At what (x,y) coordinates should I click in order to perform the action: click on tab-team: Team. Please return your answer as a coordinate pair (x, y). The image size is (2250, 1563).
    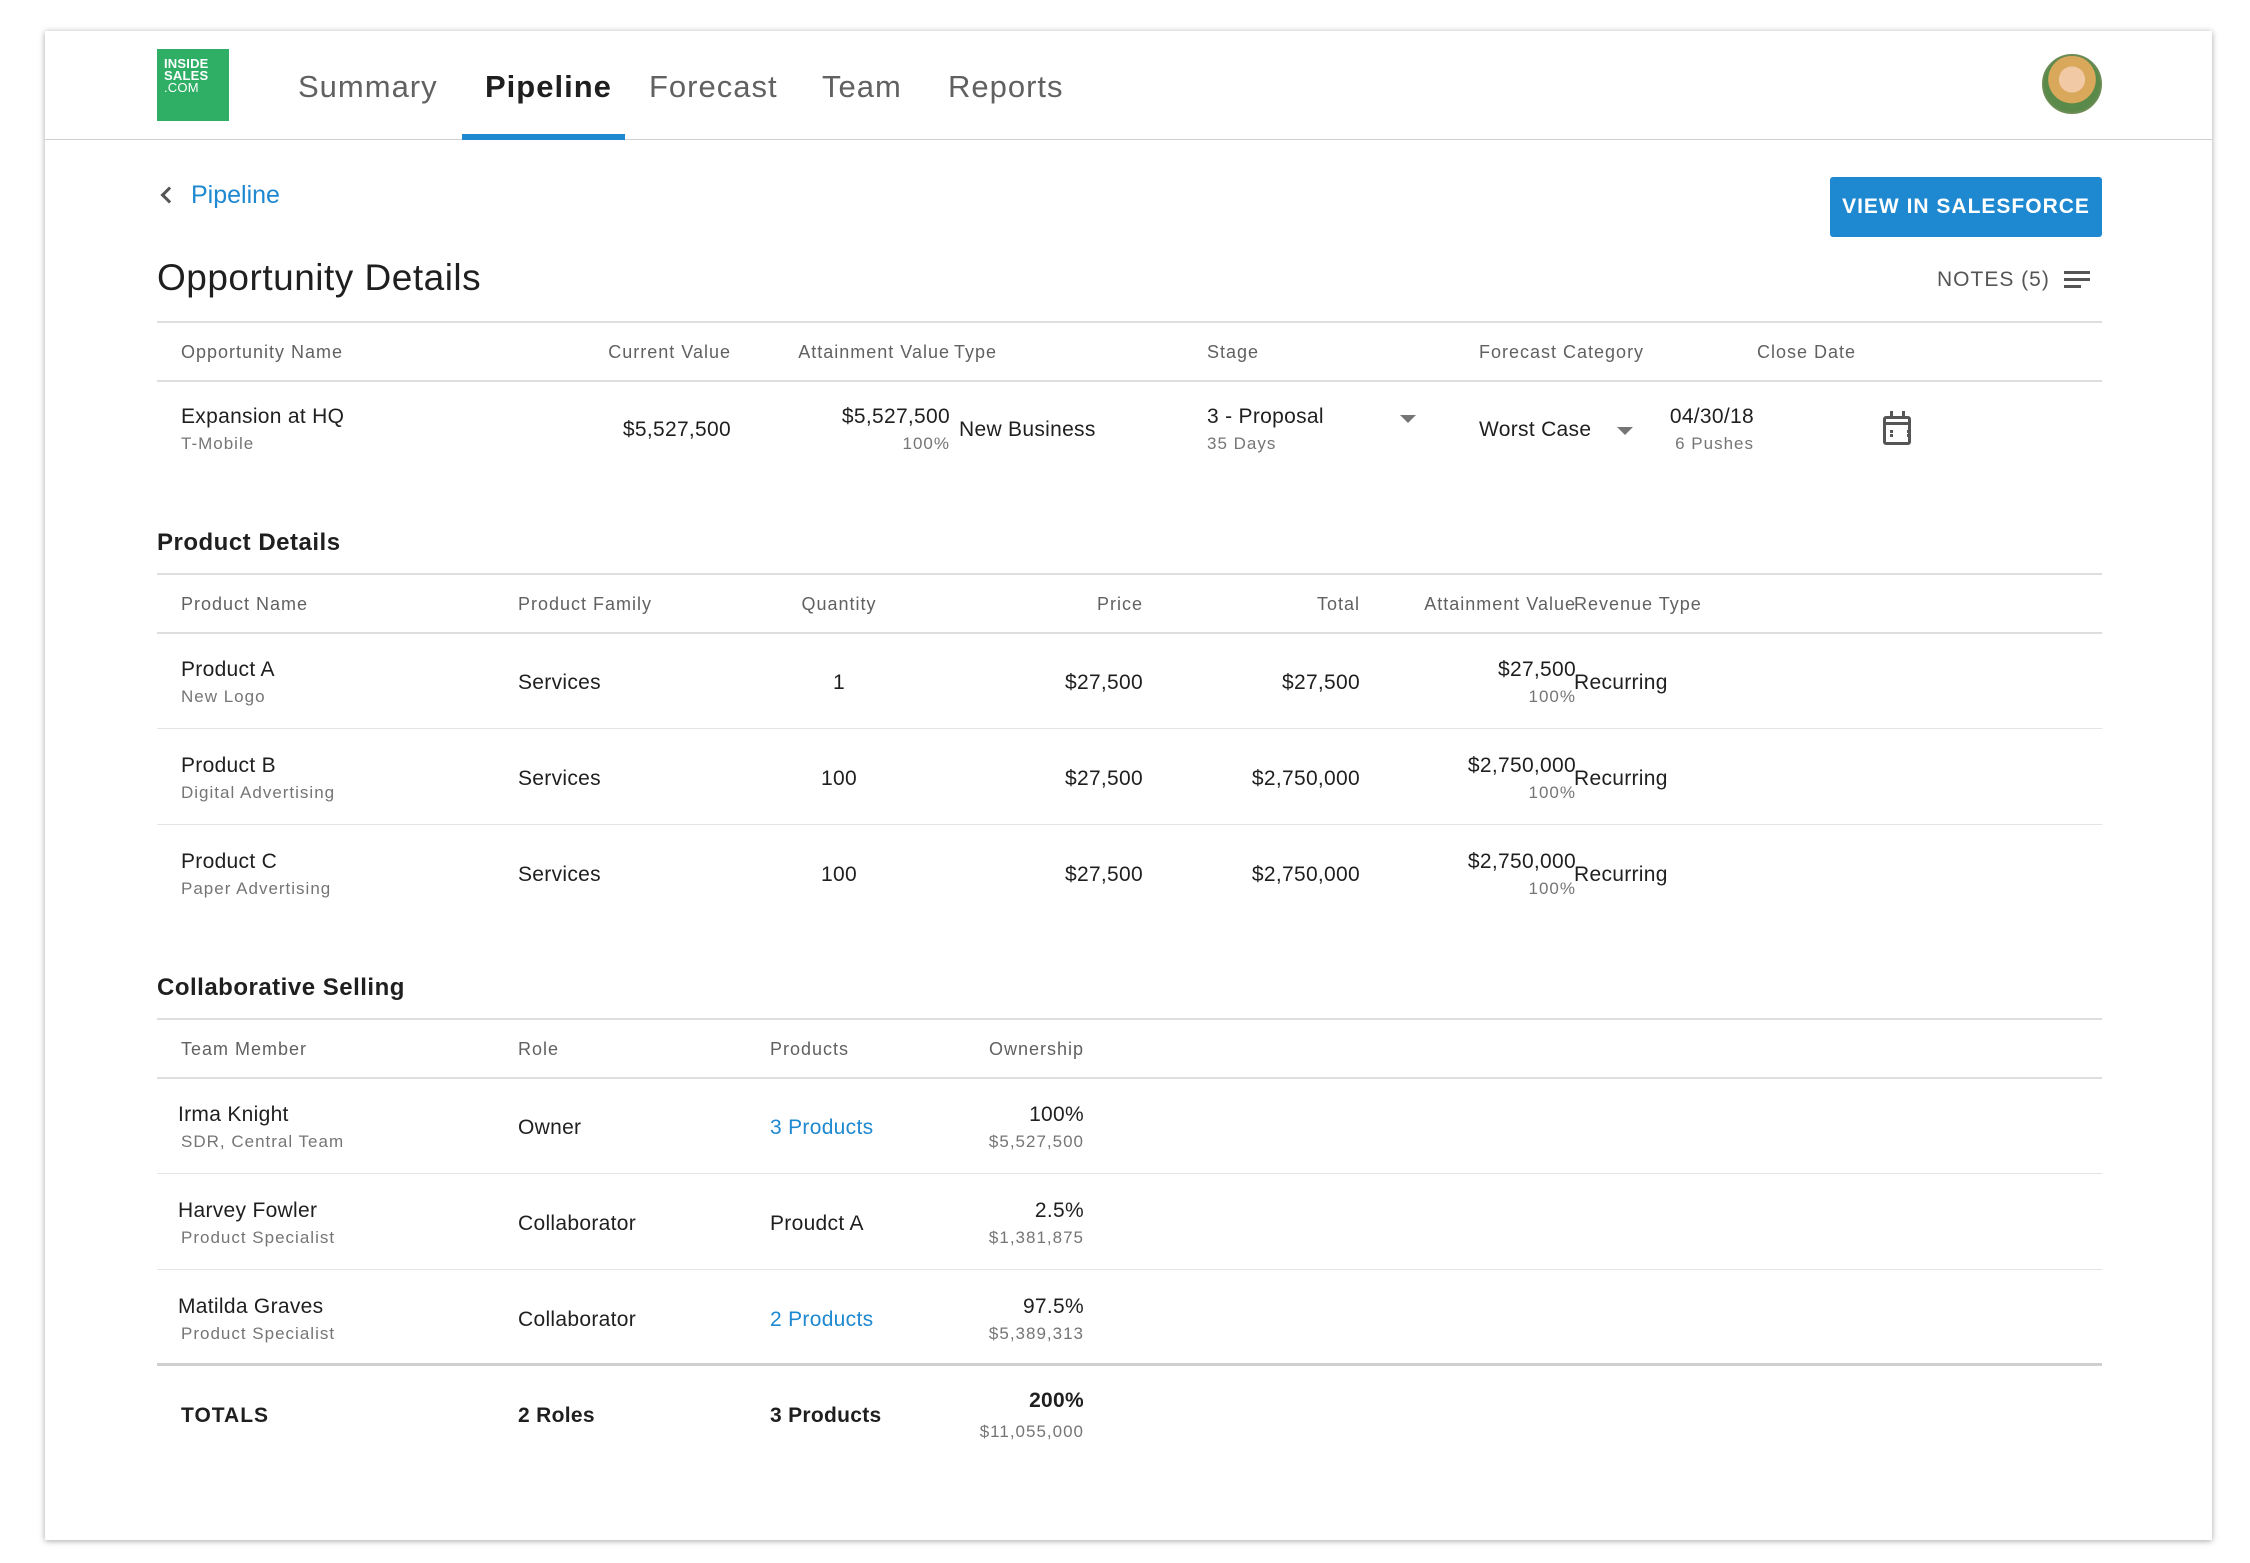
    Looking at the image, I should click on (862, 86).